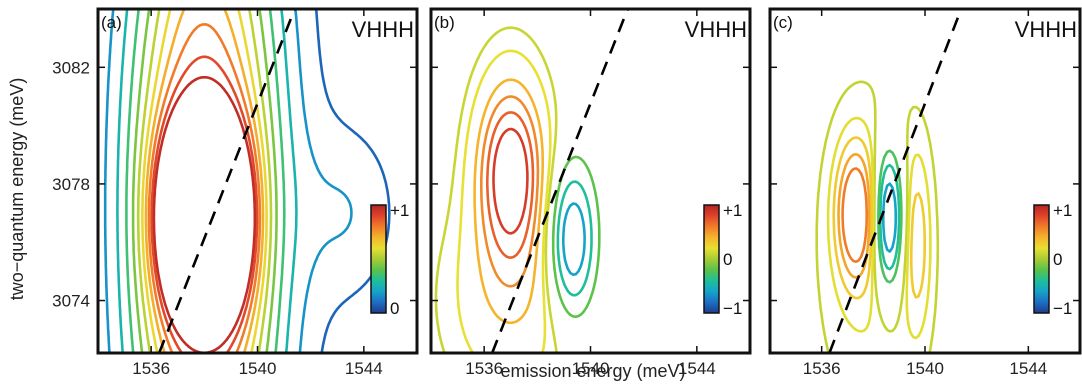 This screenshot has width=1082, height=386. I want to click on y-axis-title: two−quantum energy (meV), so click(17, 189).